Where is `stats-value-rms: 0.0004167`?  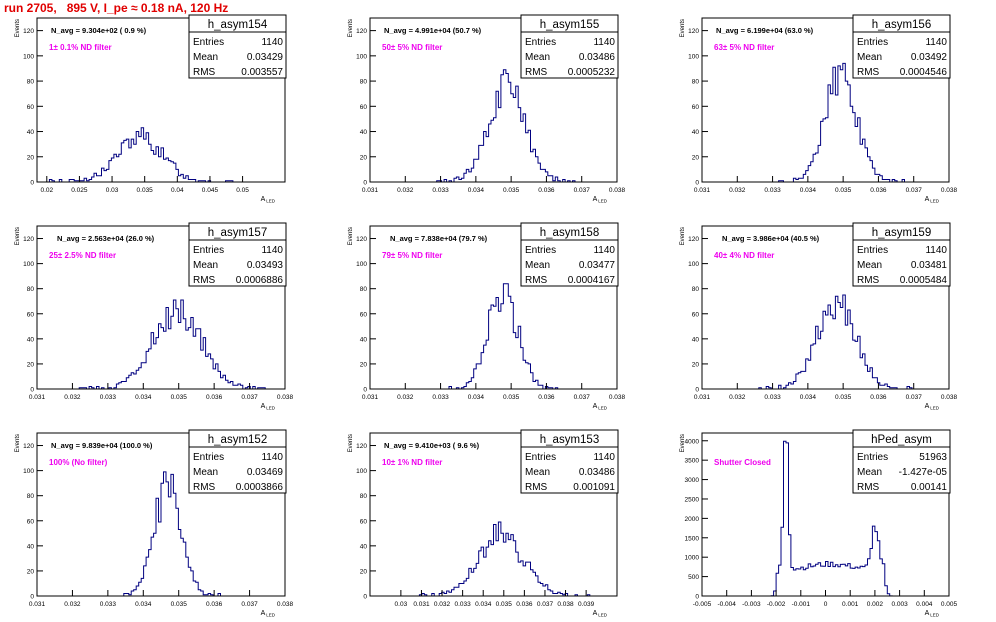
stats-value-rms: 0.0004167 is located at coordinates (592, 280).